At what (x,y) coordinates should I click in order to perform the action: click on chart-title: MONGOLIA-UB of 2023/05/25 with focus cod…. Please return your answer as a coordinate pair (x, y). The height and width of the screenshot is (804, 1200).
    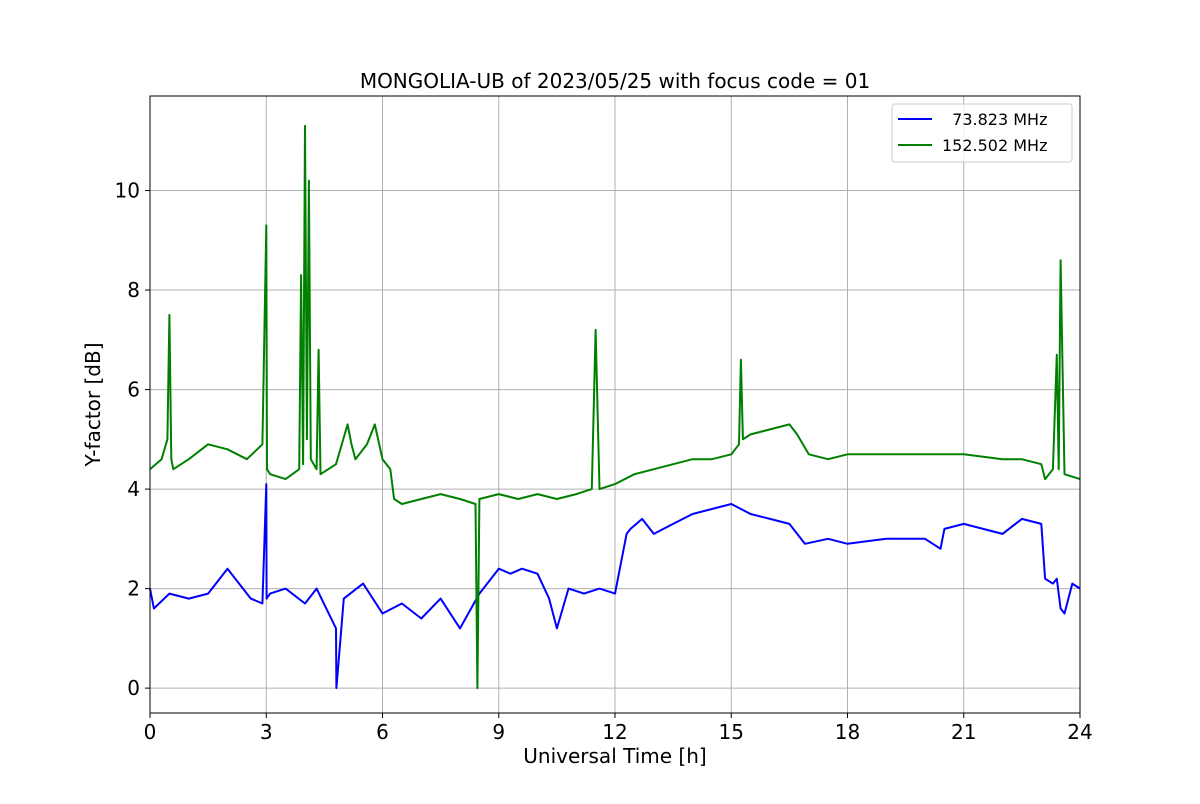
    Looking at the image, I should click on (615, 81).